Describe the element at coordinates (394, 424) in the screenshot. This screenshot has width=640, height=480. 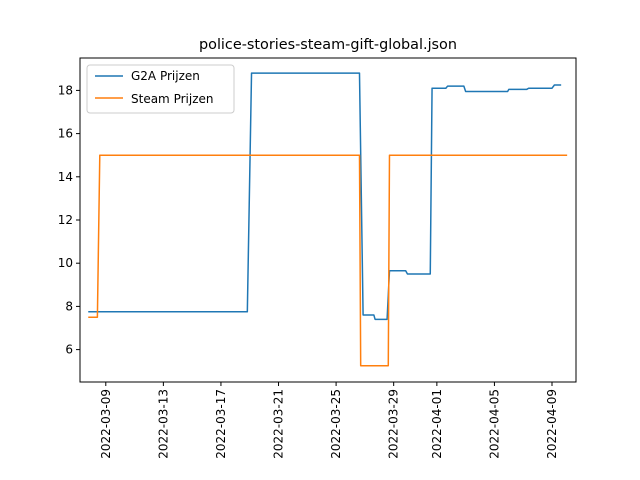
I see `x-tick-label: 2022-03-29` at that location.